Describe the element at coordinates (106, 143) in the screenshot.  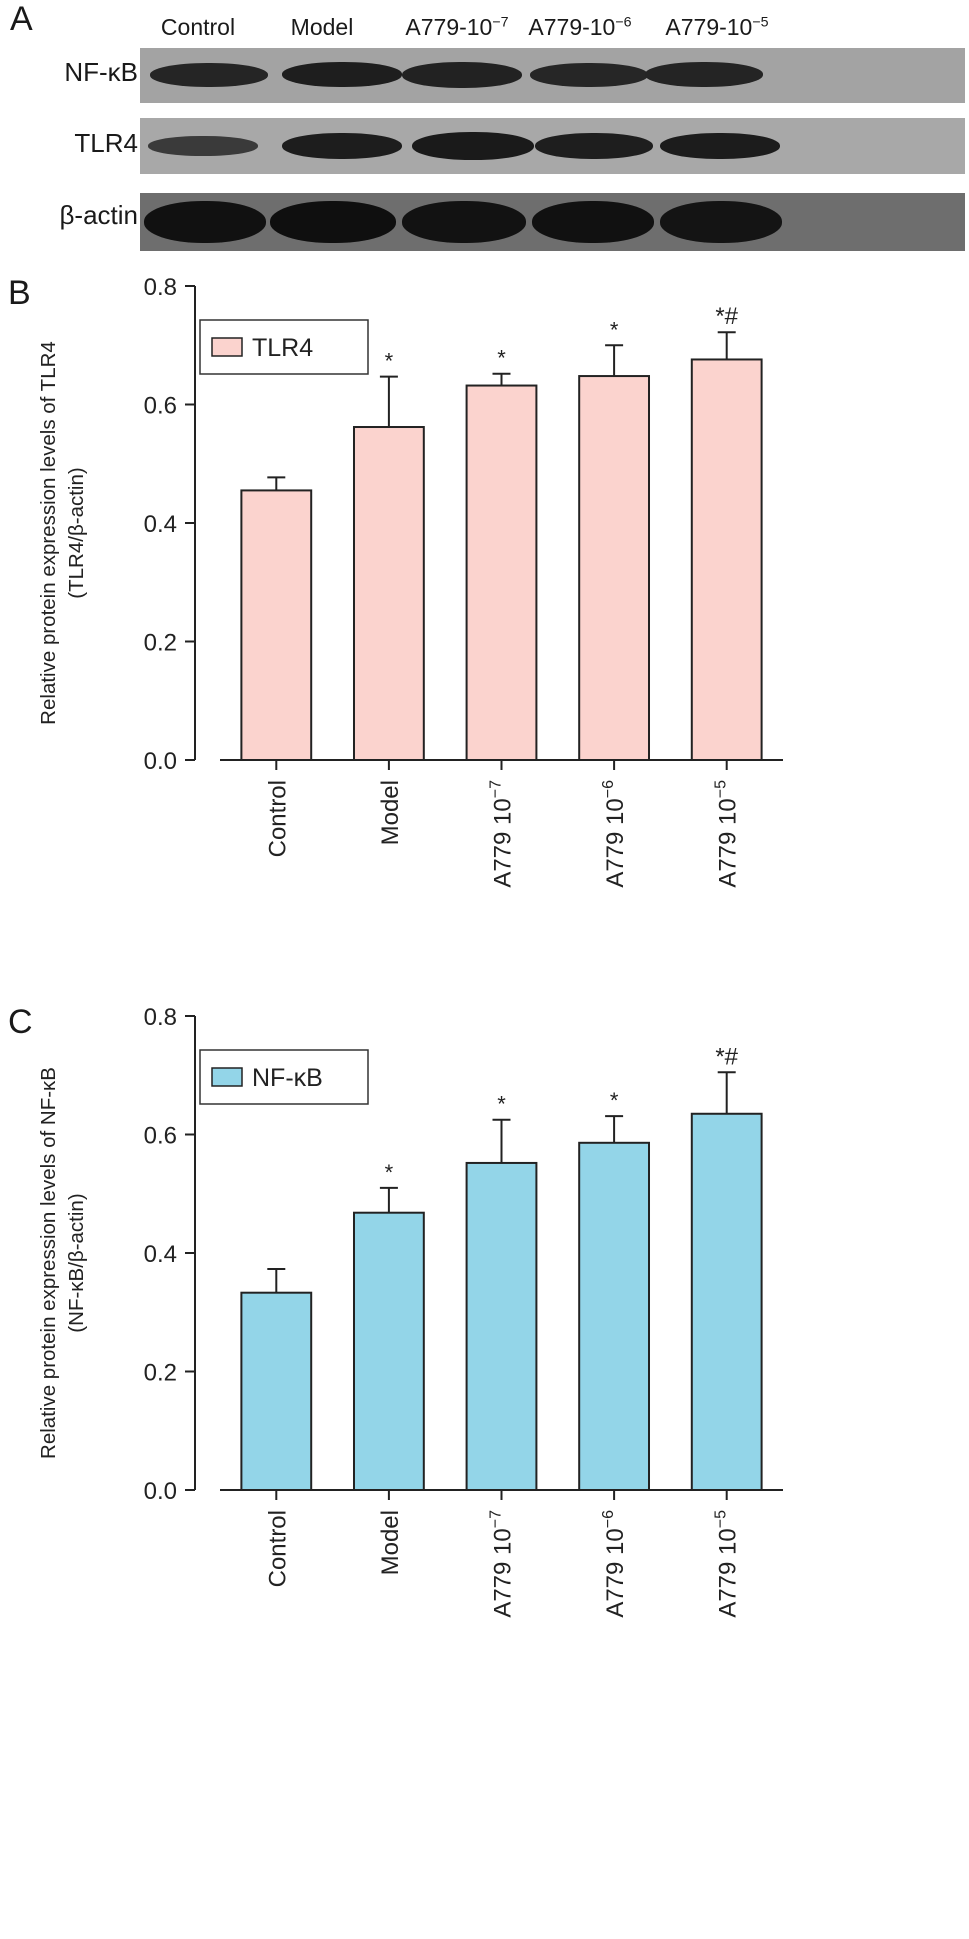
I see `blot-row-label-tlr4: TLR4` at that location.